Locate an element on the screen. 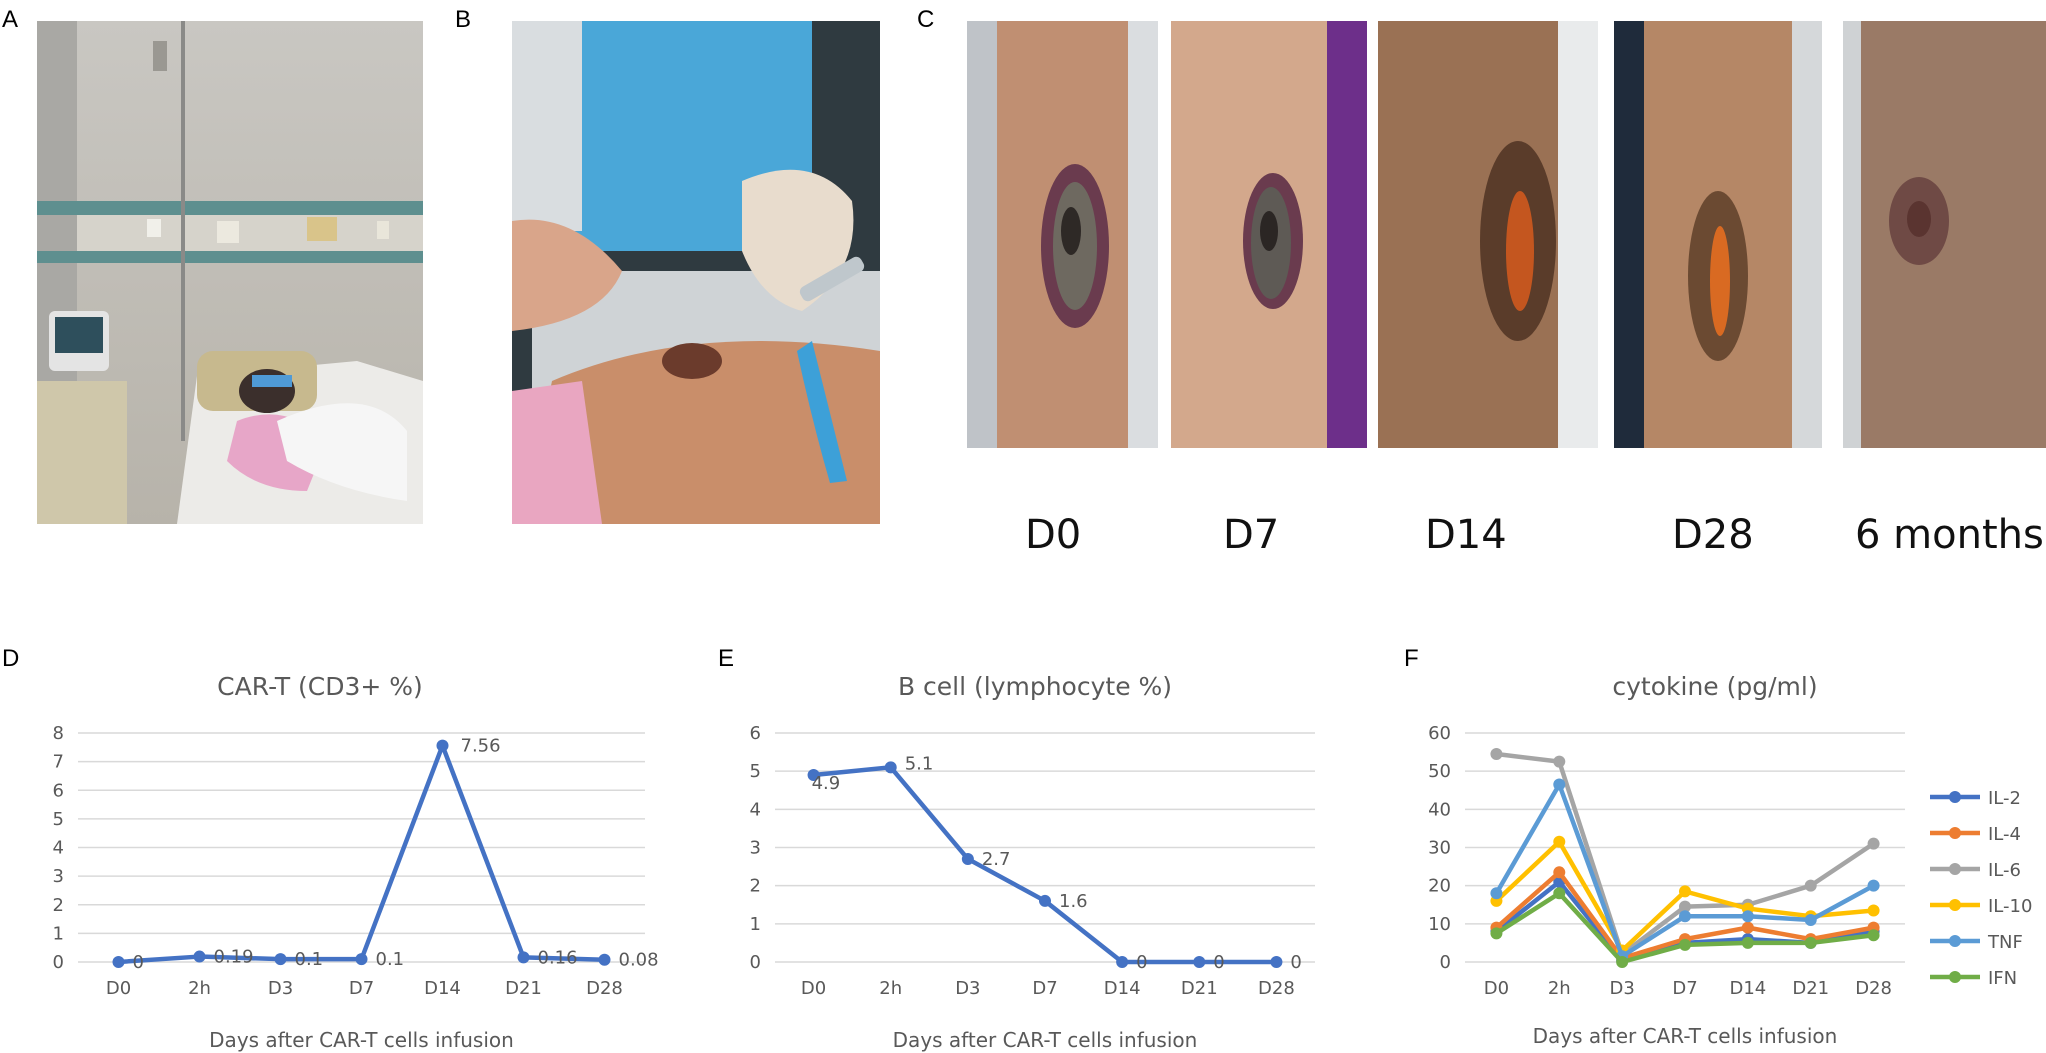  photo-wound-6-months is located at coordinates (1944, 234).